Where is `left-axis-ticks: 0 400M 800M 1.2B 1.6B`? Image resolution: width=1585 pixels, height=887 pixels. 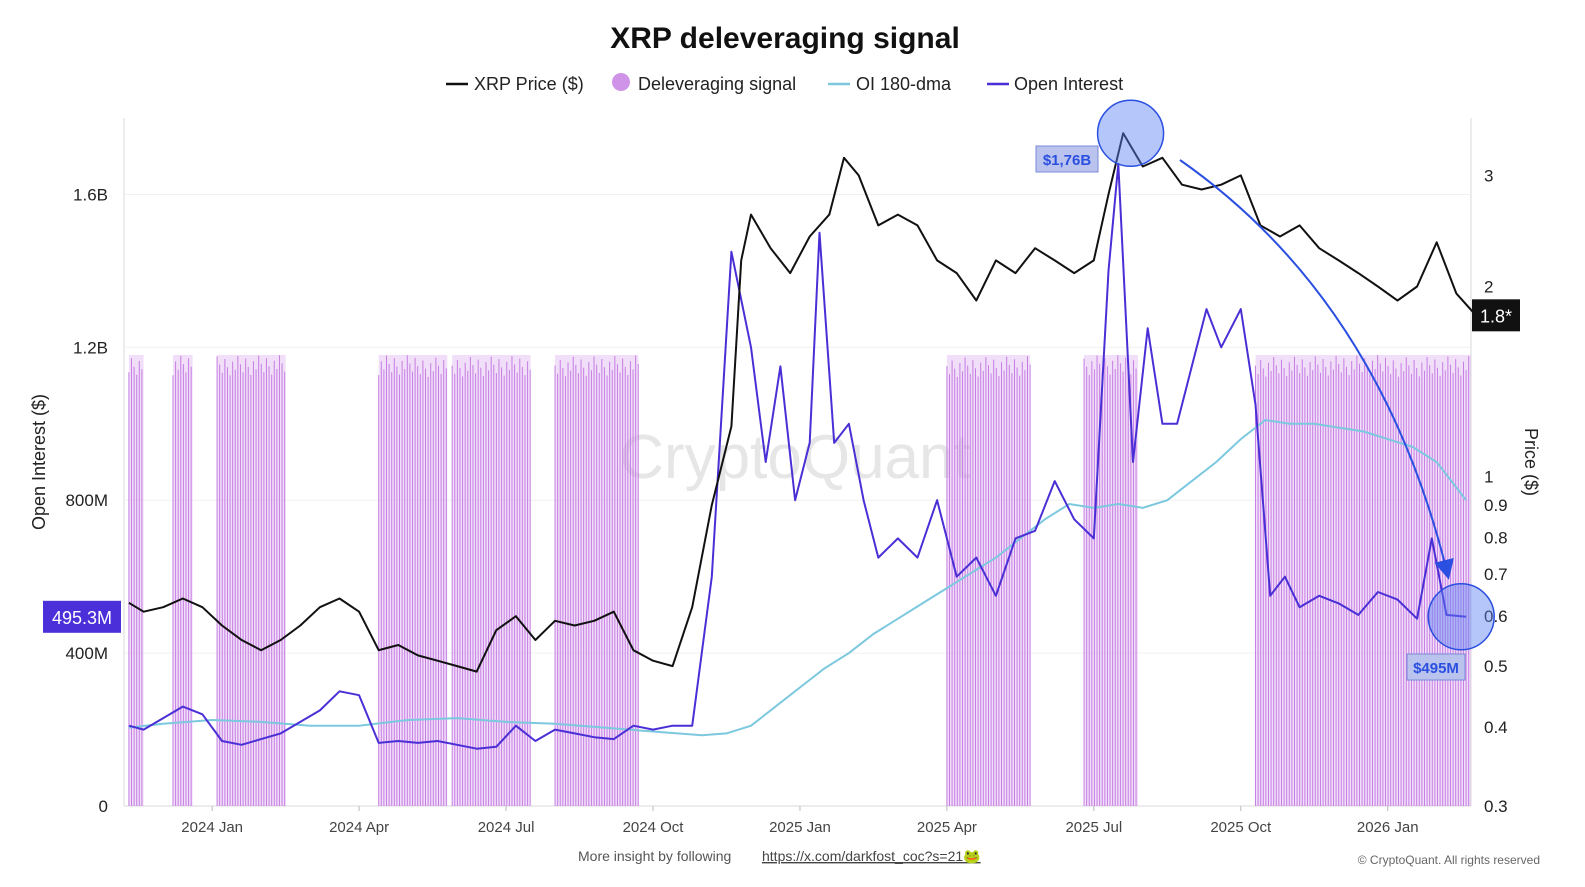
left-axis-ticks: 0 400M 800M 1.2B 1.6B is located at coordinates (86, 500).